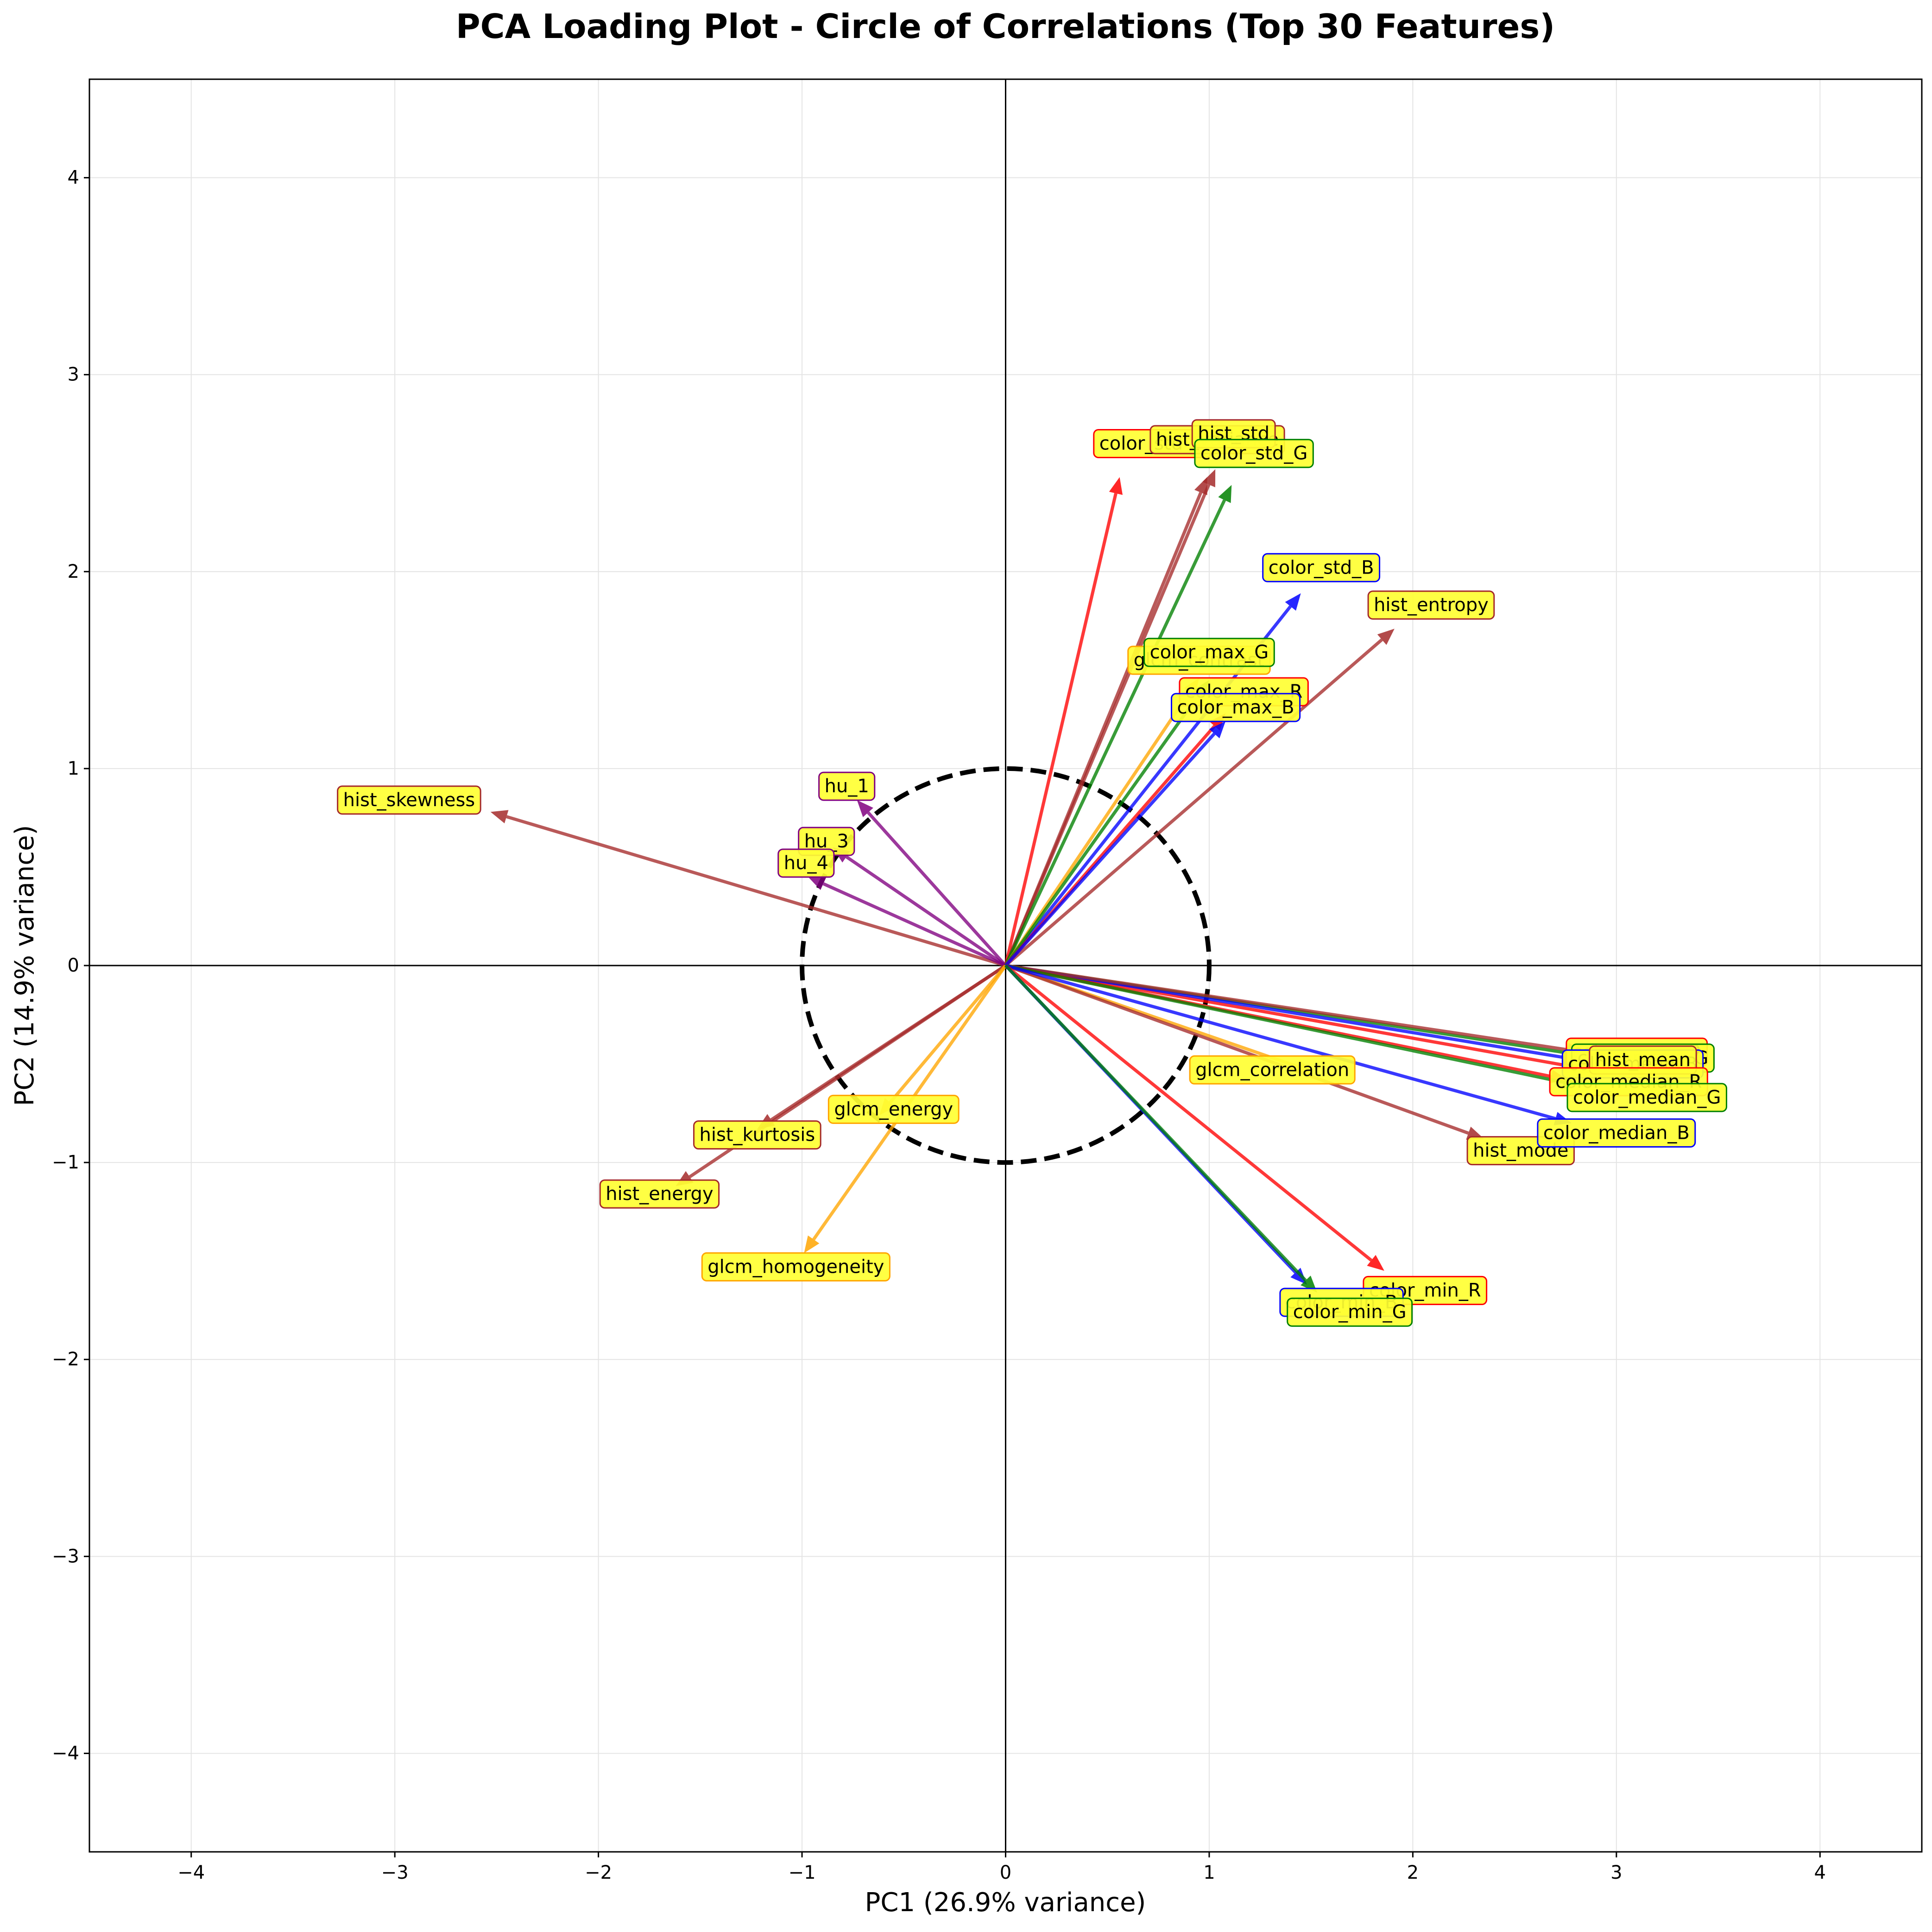  I want to click on y-tick-label-6: 2, so click(73, 571).